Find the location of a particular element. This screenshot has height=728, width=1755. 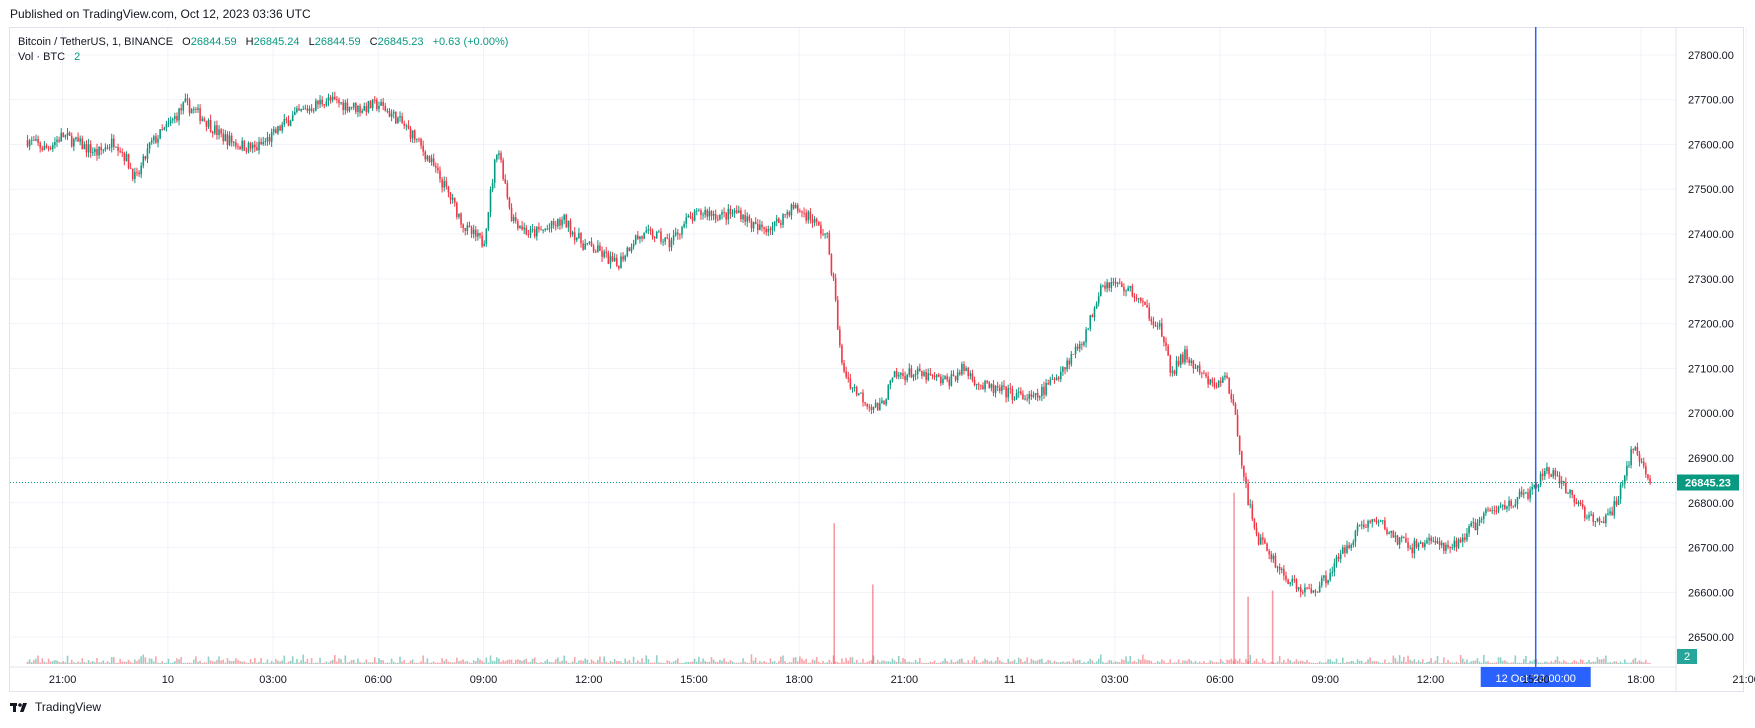

tradingview-brand: TradingView is located at coordinates (68, 707).